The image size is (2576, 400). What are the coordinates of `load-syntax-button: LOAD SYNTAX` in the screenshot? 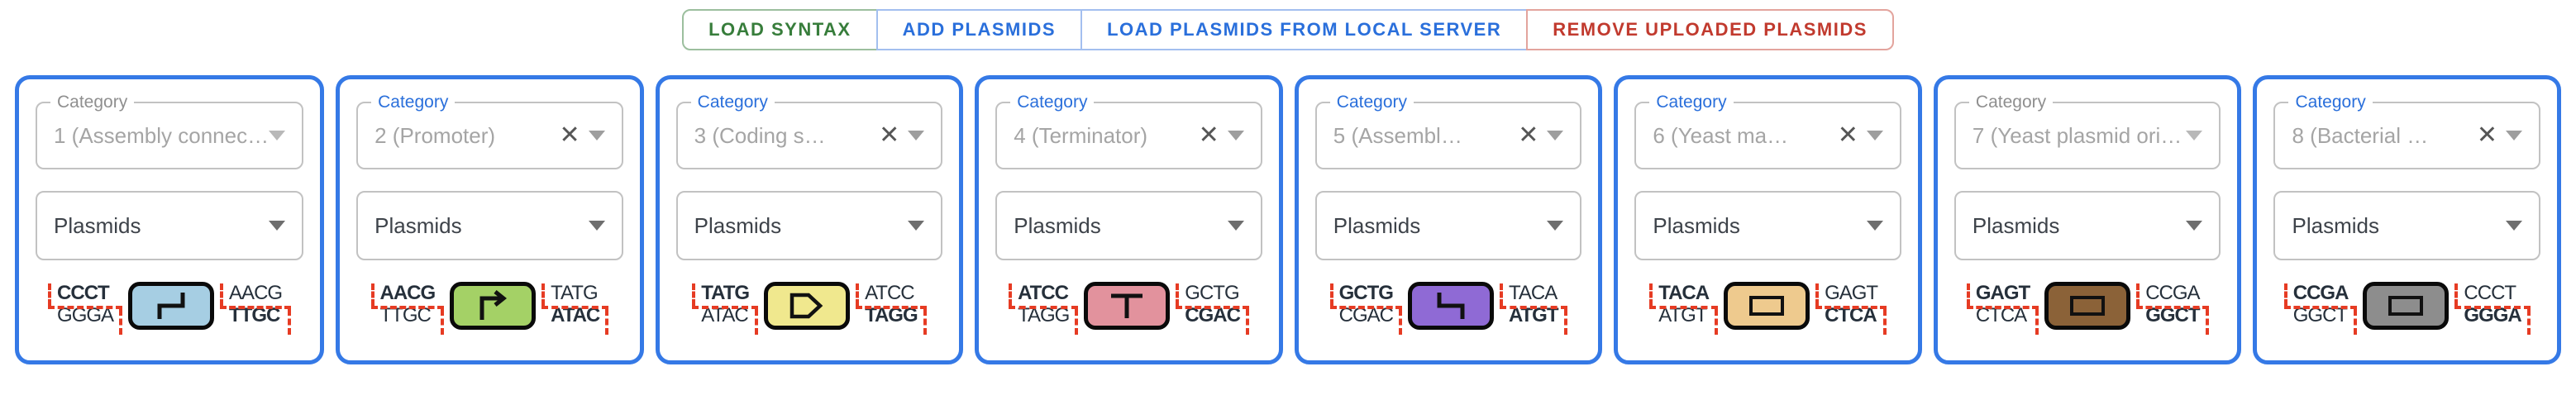 It's located at (780, 29).